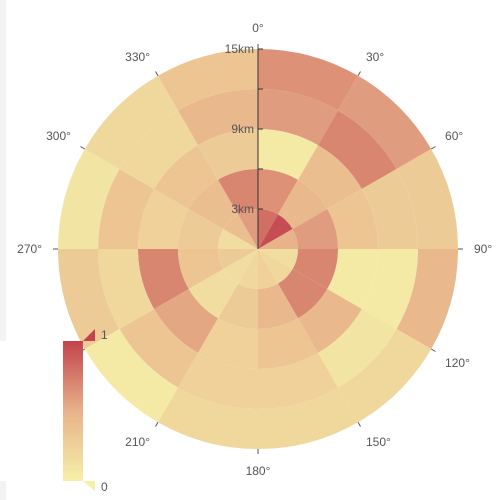 The width and height of the screenshot is (500, 500). Describe the element at coordinates (242, 209) in the screenshot. I see `radius-tick-label: 3km` at that location.